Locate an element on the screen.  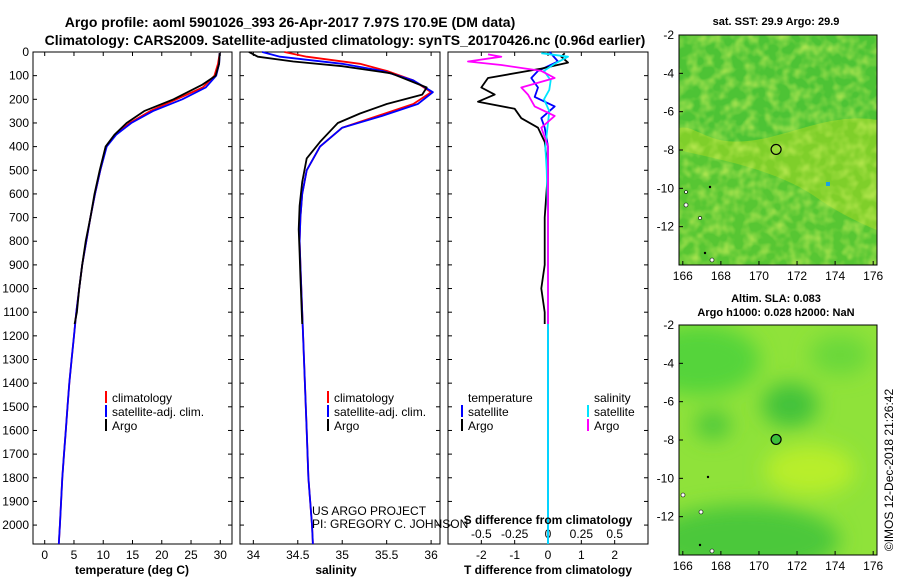
depth-tick-label: 1700 is located at coordinates (15, 454).